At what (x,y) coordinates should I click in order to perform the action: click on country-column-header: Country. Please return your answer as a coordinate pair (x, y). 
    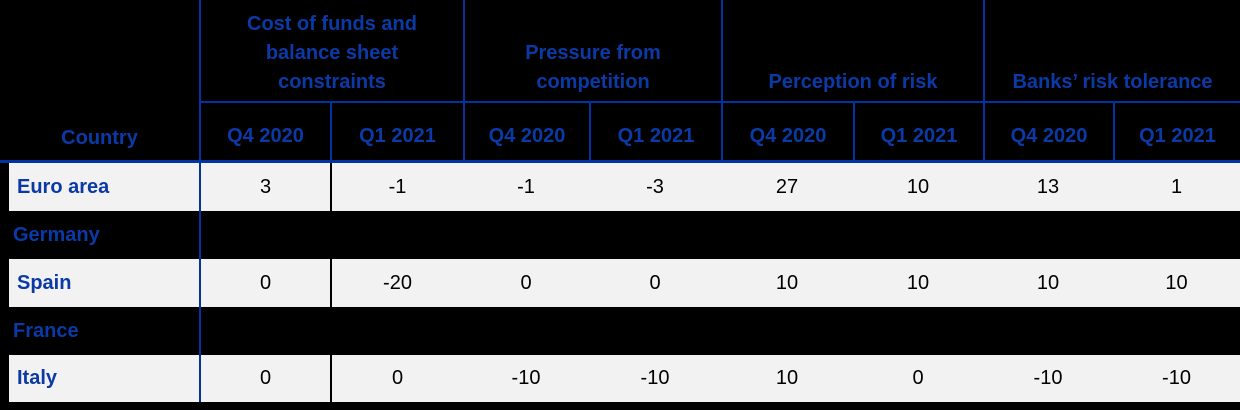
    Looking at the image, I should click on (99, 81).